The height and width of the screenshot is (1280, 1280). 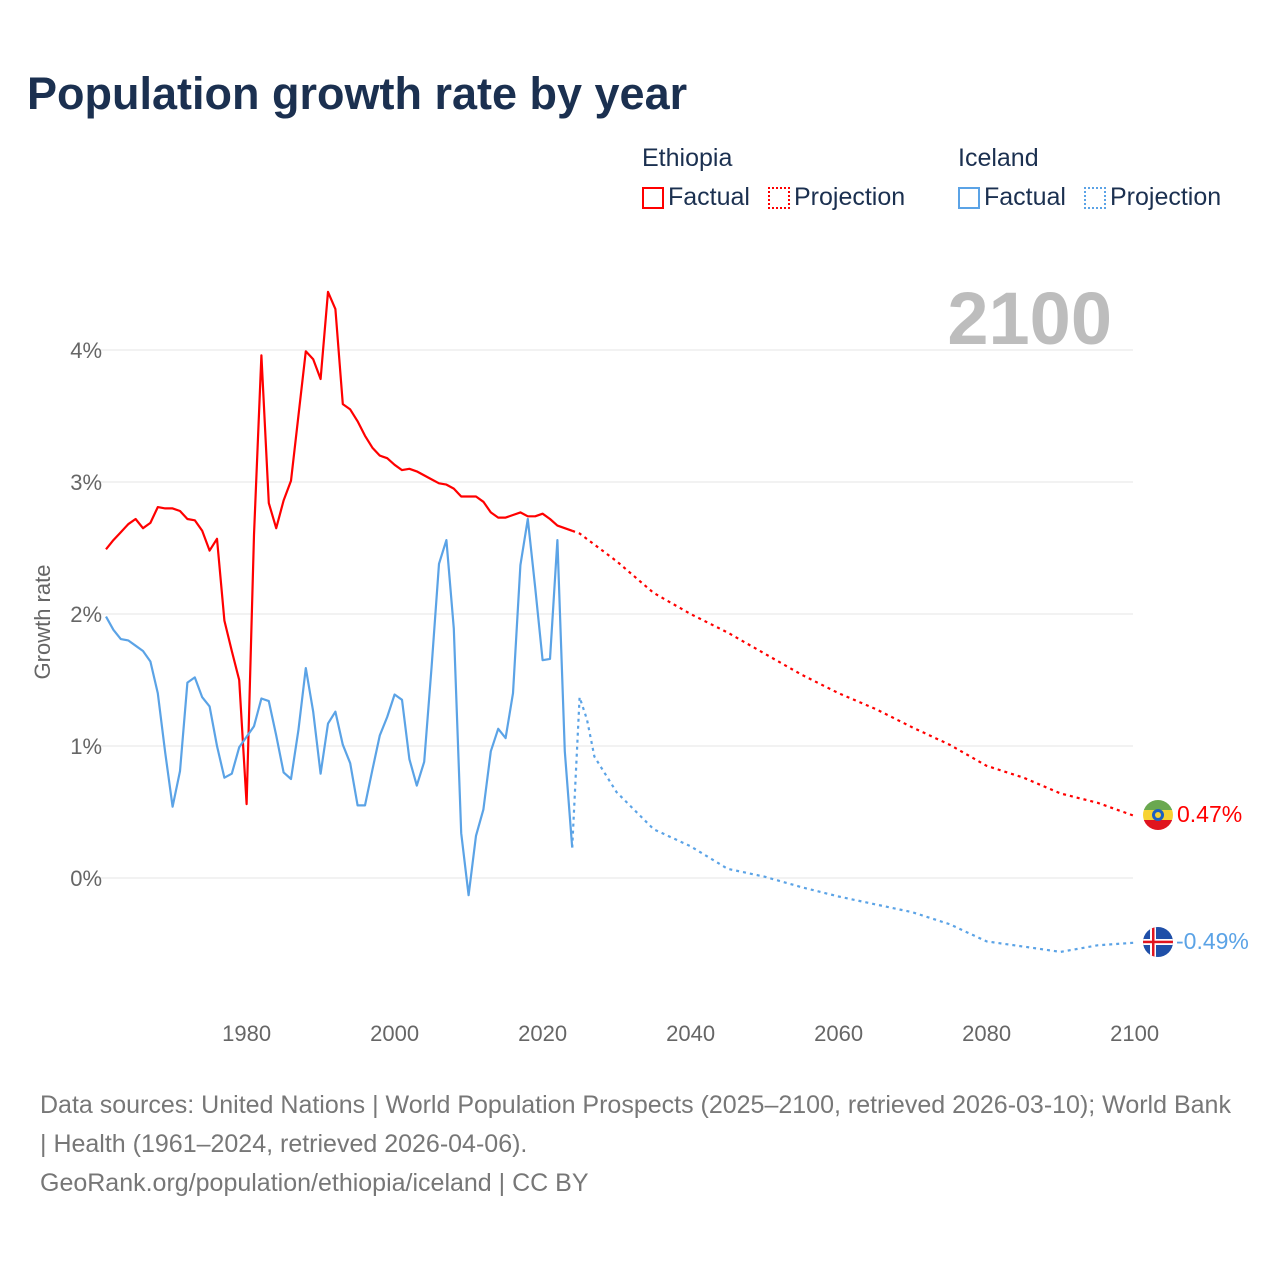 What do you see at coordinates (394, 1033) in the screenshot?
I see `x-tick-label: 2000` at bounding box center [394, 1033].